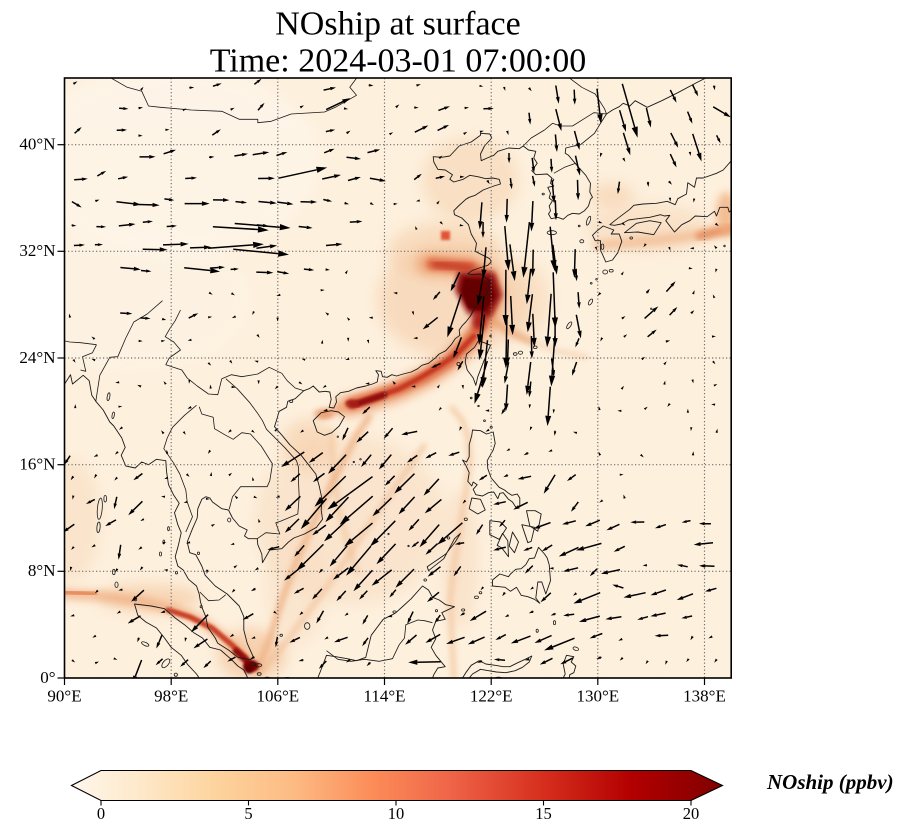  I want to click on svg-text: 20, so click(691, 813).